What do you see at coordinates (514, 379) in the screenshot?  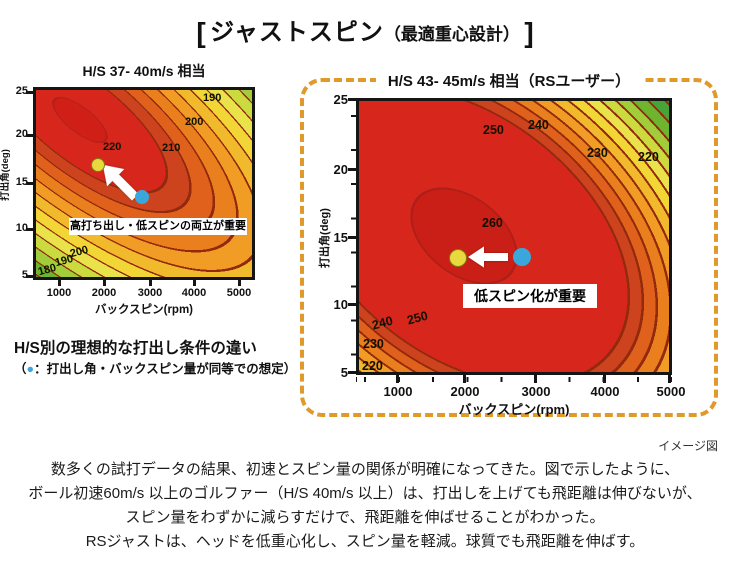 I see `x-minor-ticks` at bounding box center [514, 379].